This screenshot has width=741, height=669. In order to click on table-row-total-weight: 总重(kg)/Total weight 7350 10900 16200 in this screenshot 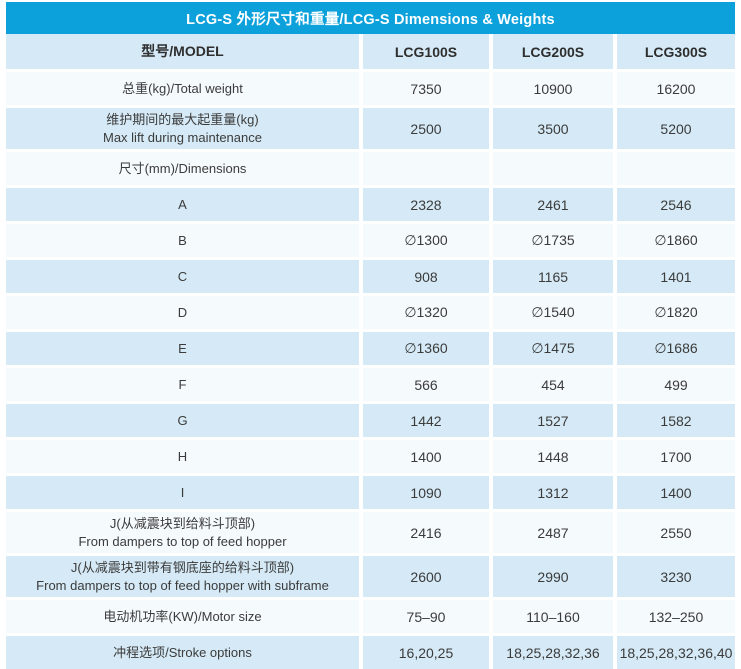, I will do `click(370, 88)`.